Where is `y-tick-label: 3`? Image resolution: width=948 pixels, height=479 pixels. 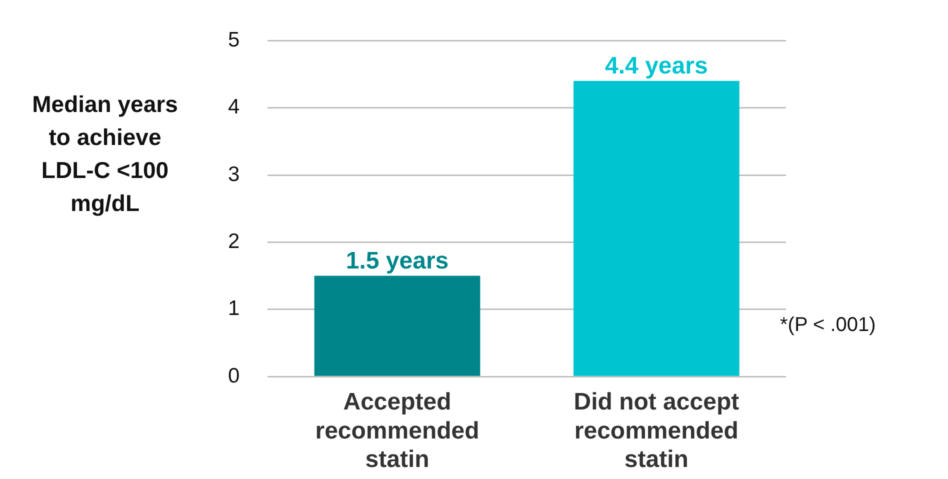 y-tick-label: 3 is located at coordinates (234, 174).